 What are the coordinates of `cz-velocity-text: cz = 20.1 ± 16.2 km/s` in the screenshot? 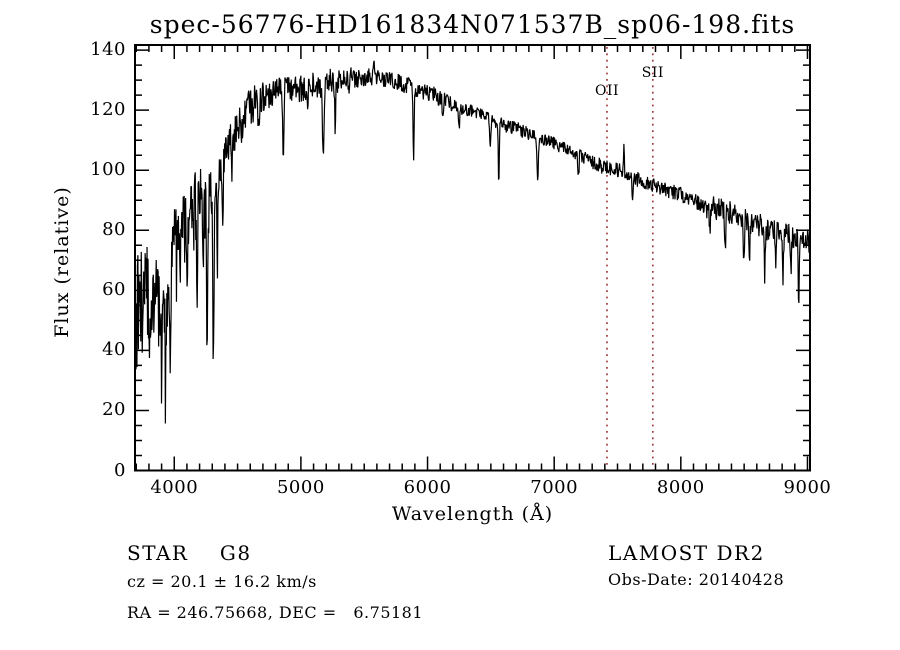 It's located at (222, 581).